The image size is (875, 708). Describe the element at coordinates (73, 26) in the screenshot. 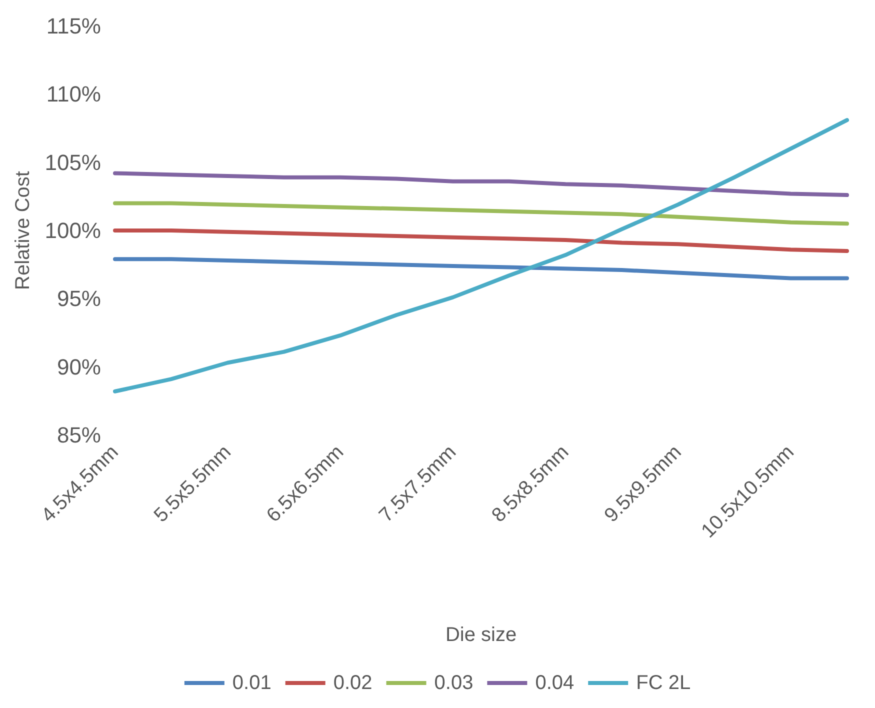

I see `y-tick-label: 115%` at that location.